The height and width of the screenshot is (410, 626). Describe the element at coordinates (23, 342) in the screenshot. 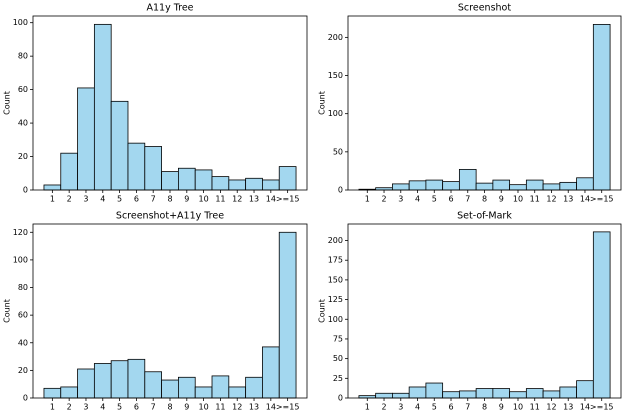

I see `y-tick-label: 40` at that location.